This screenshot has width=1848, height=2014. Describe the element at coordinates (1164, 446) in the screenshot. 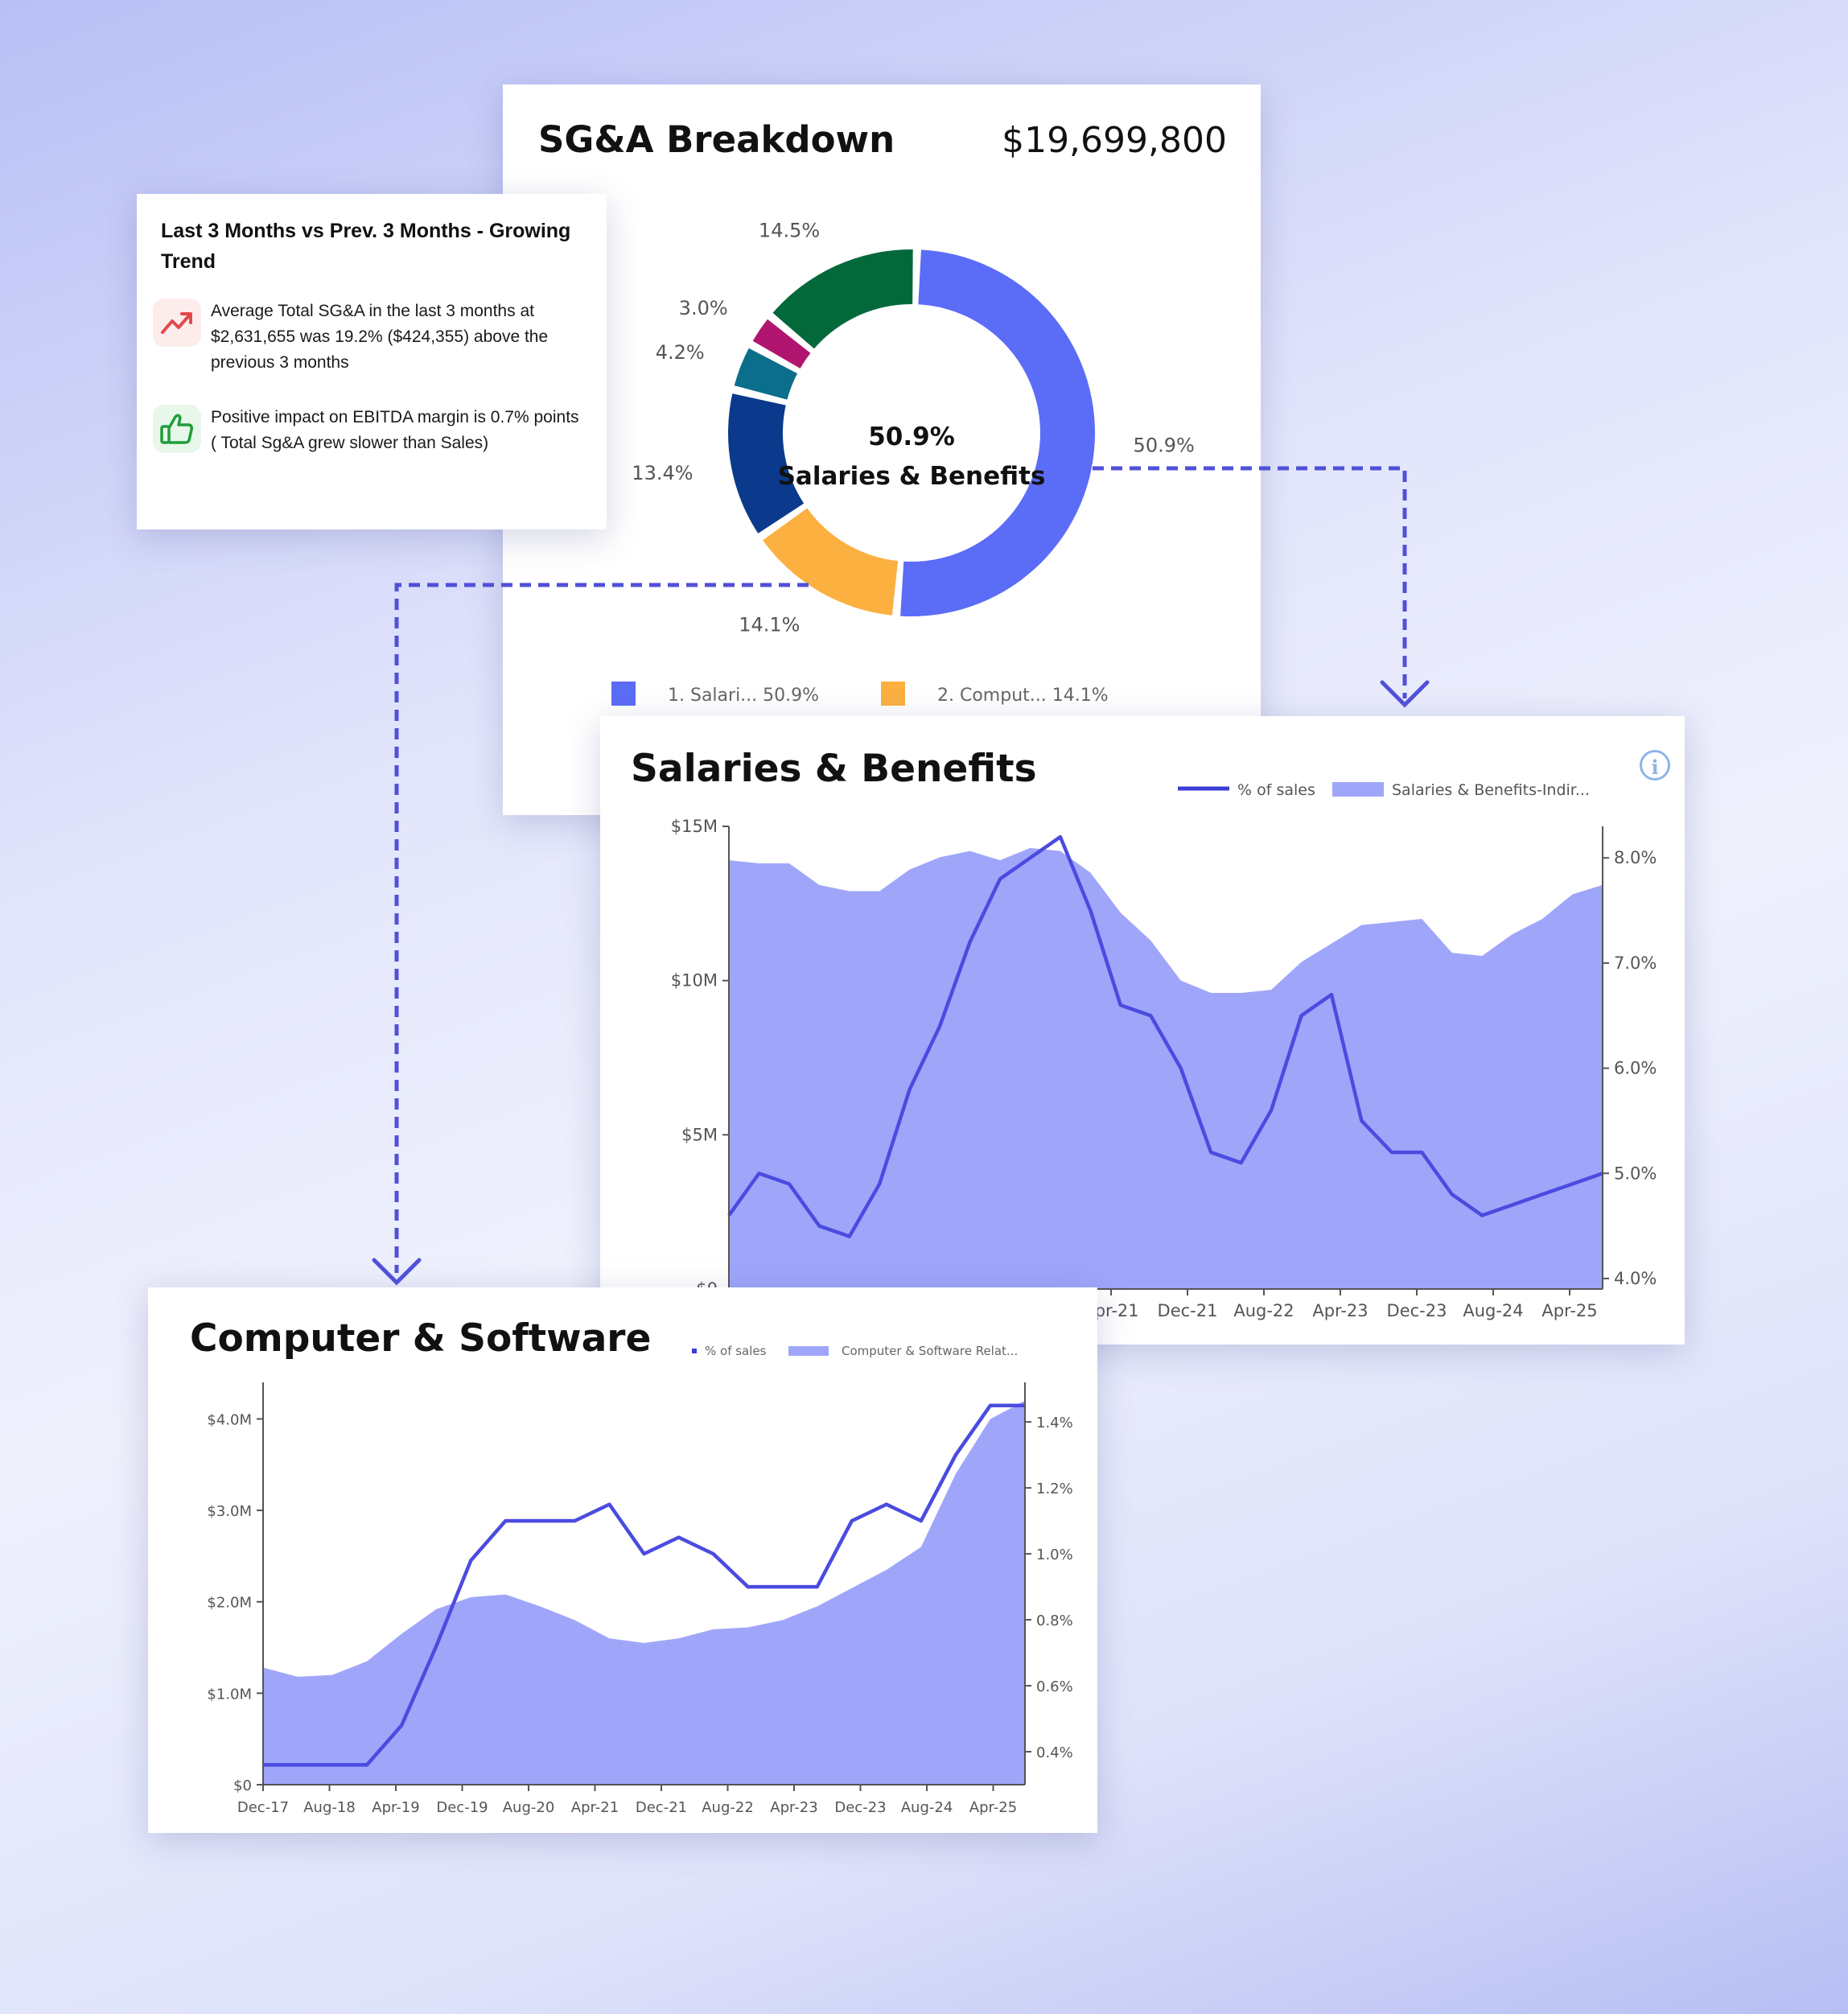

I see `donut-slice-label: 50.9%` at that location.